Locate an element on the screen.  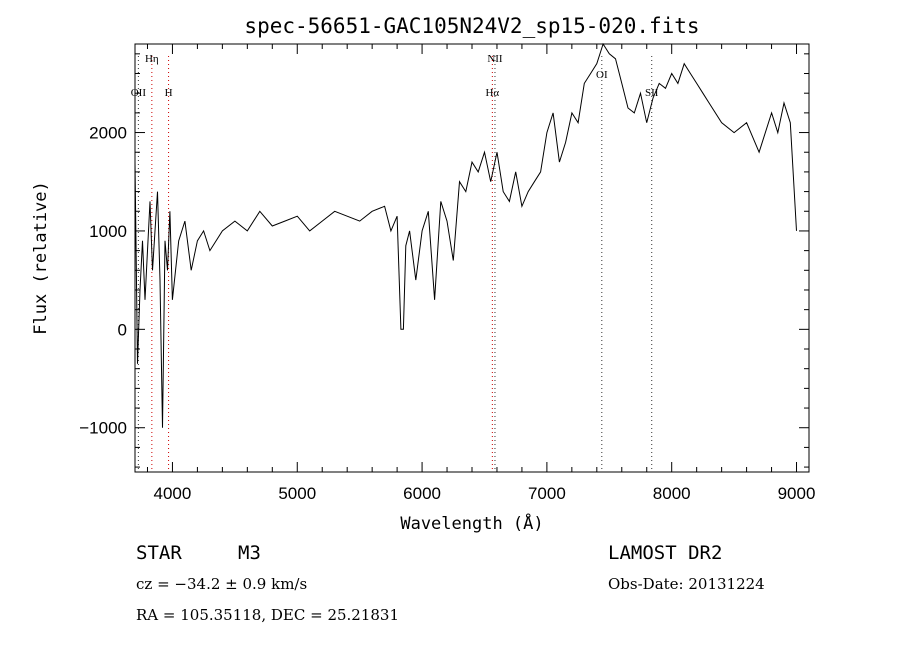
line-marker-label: H is located at coordinates (169, 93).